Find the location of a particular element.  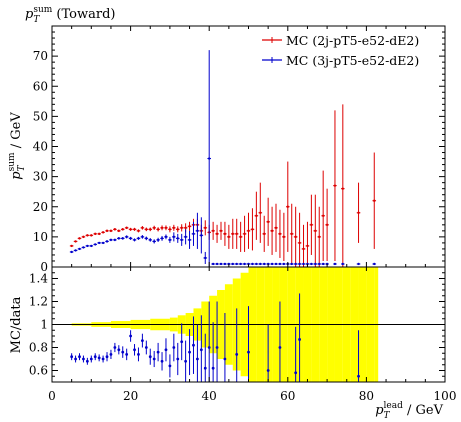

y-tick-label: 10 is located at coordinates (40, 237).